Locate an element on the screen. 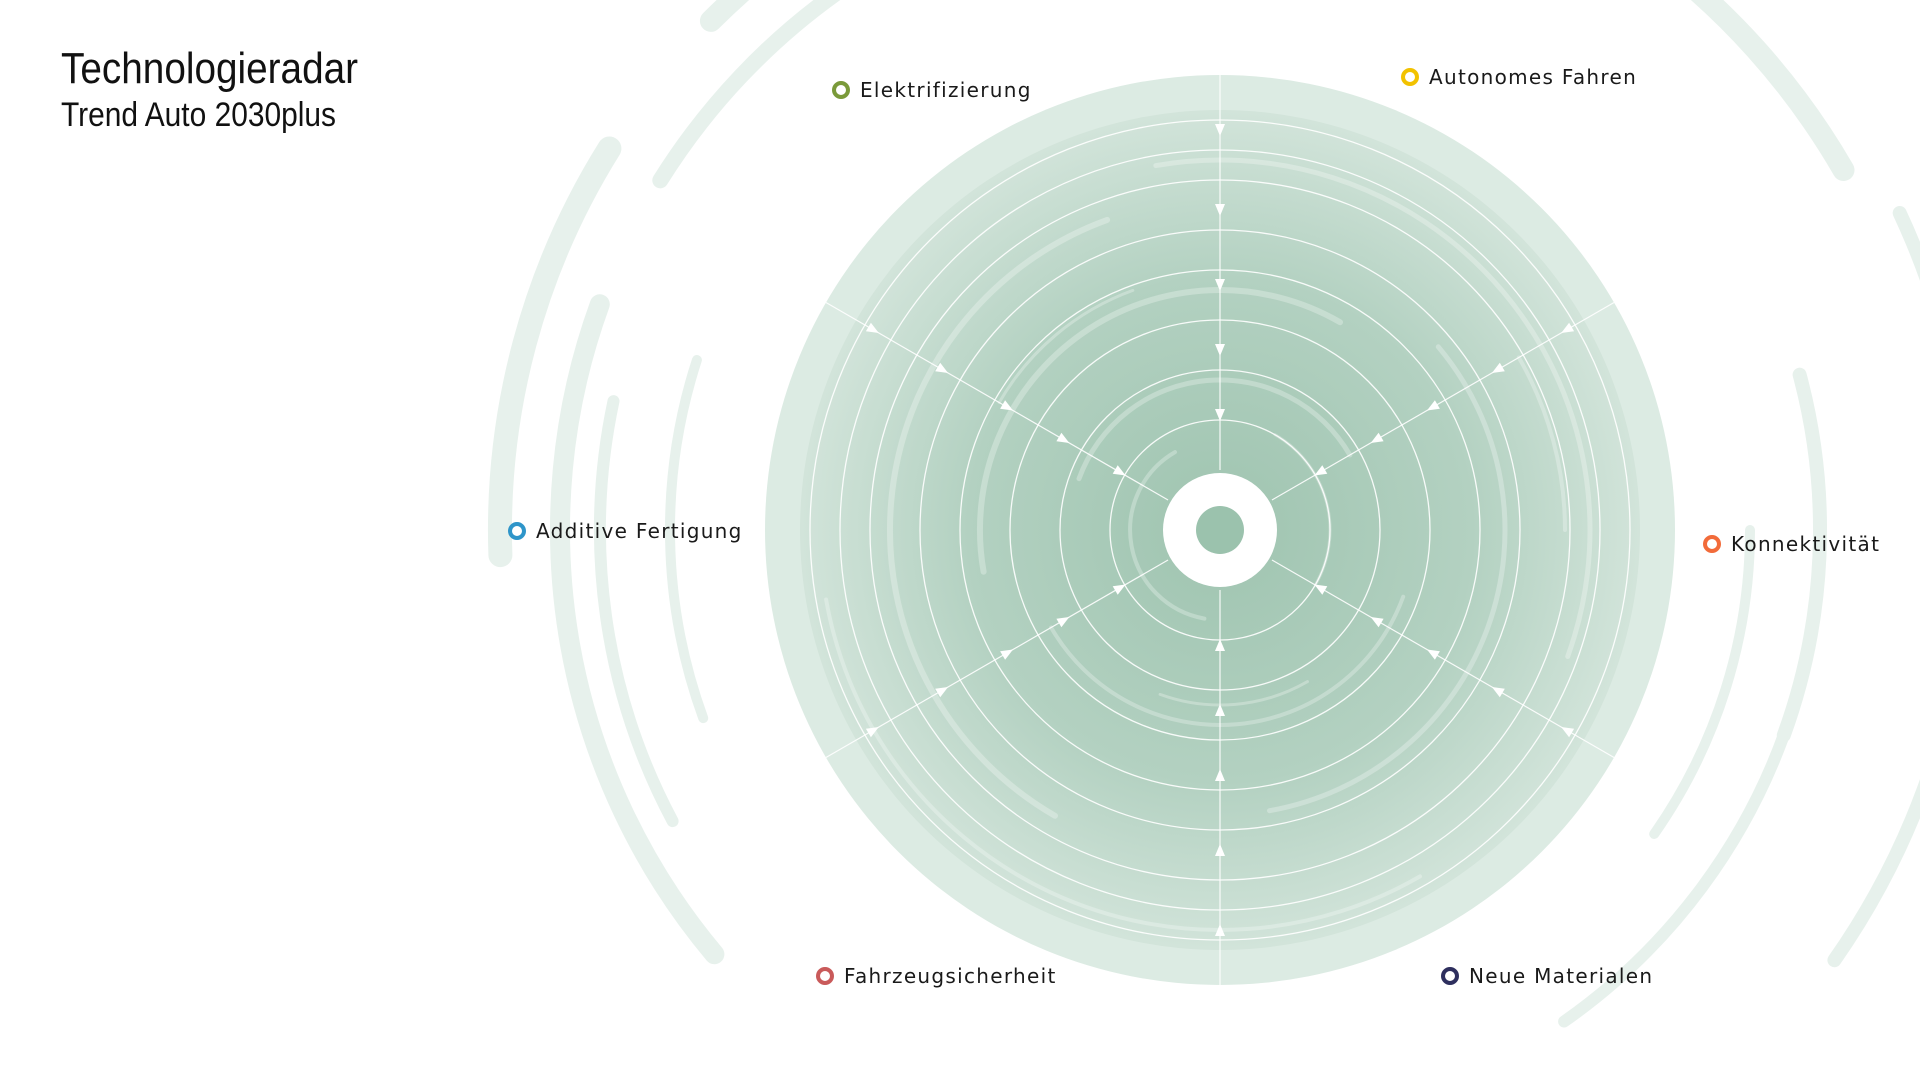 The image size is (1920, 1080). category-elektrifizierung: Elektrifizierung is located at coordinates (932, 90).